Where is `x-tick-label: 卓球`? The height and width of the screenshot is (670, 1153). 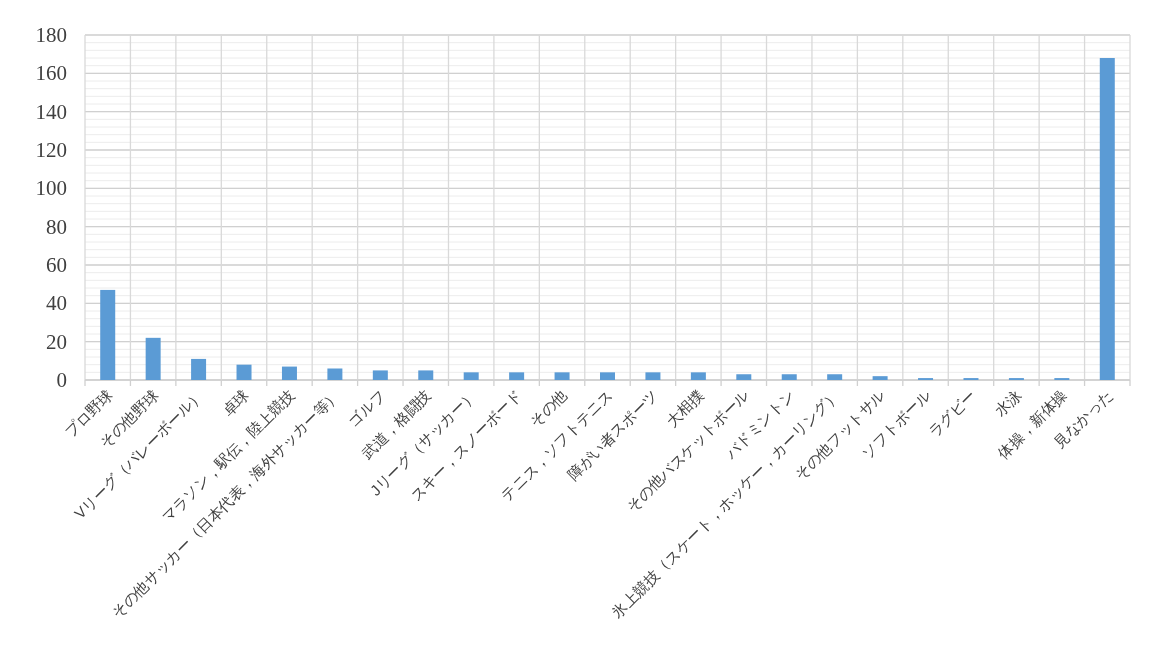
x-tick-label: 卓球 is located at coordinates (235, 403).